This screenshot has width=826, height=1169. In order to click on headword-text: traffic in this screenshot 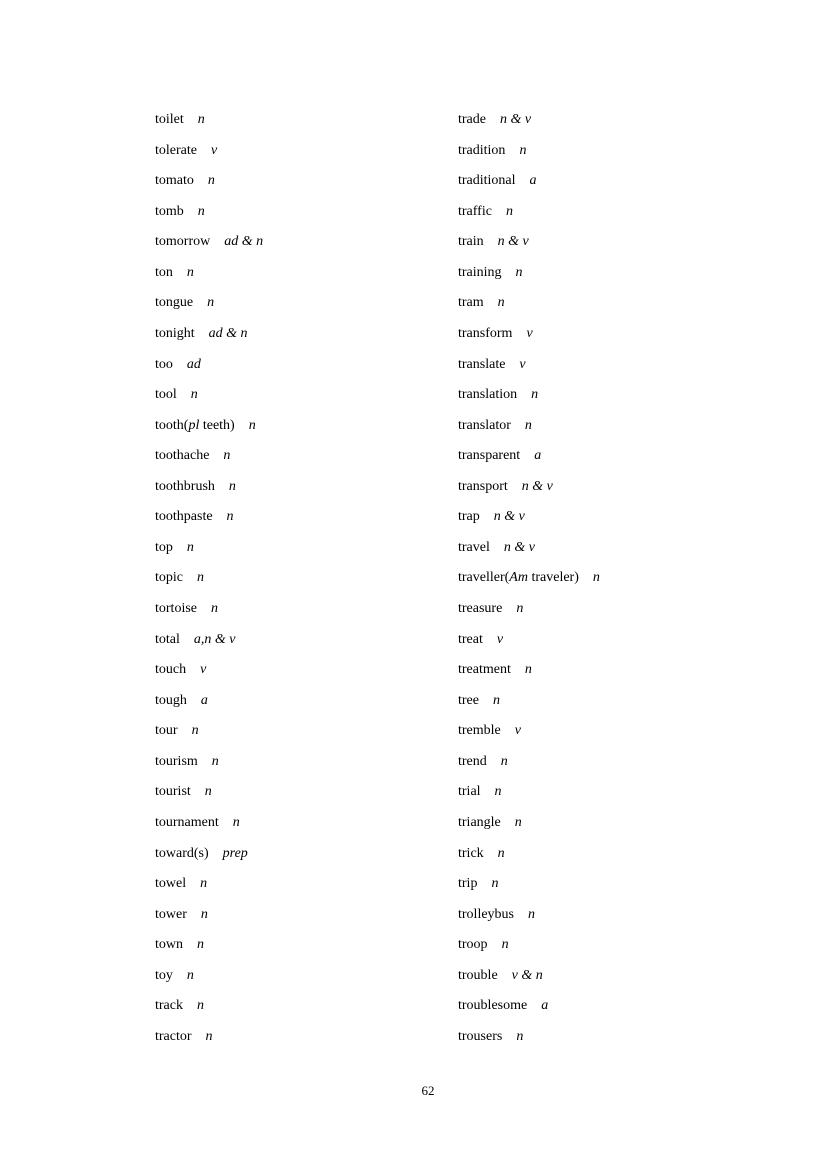, I will do `click(475, 211)`.